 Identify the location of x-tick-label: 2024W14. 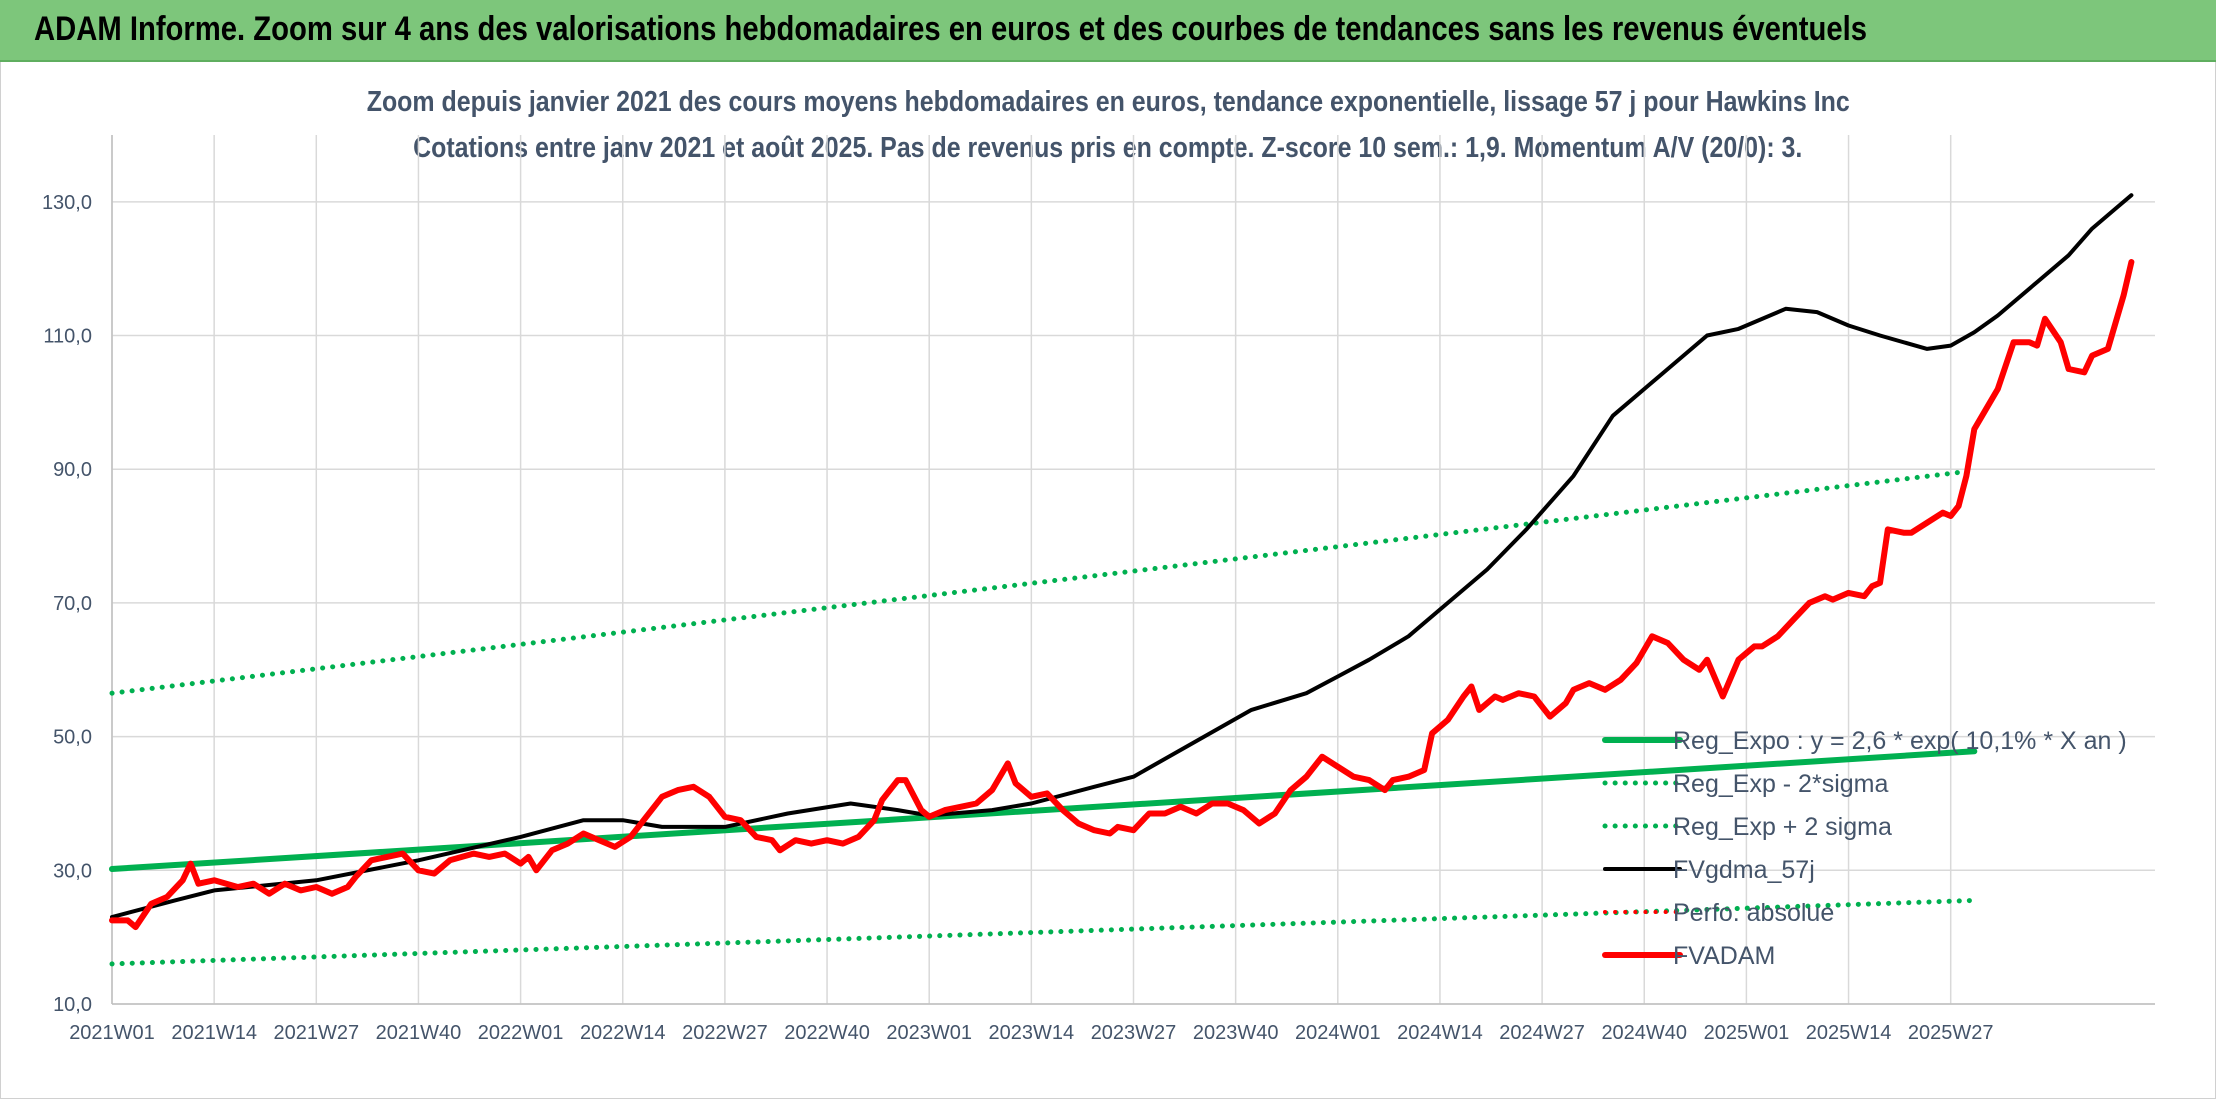
(1440, 1033).